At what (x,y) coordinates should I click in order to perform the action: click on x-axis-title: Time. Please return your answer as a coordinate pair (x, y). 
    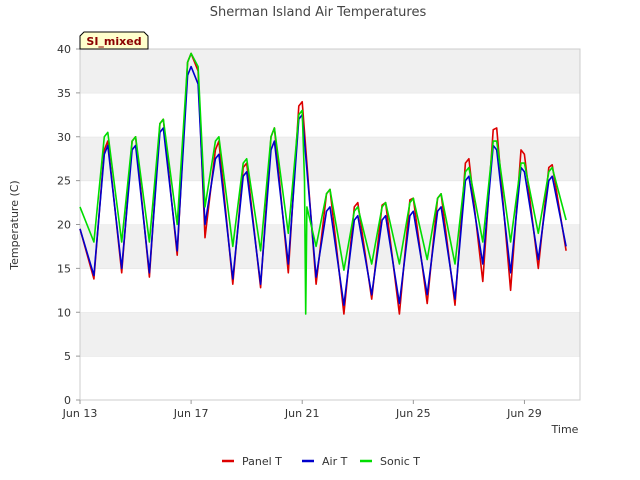
    Looking at the image, I should click on (565, 429).